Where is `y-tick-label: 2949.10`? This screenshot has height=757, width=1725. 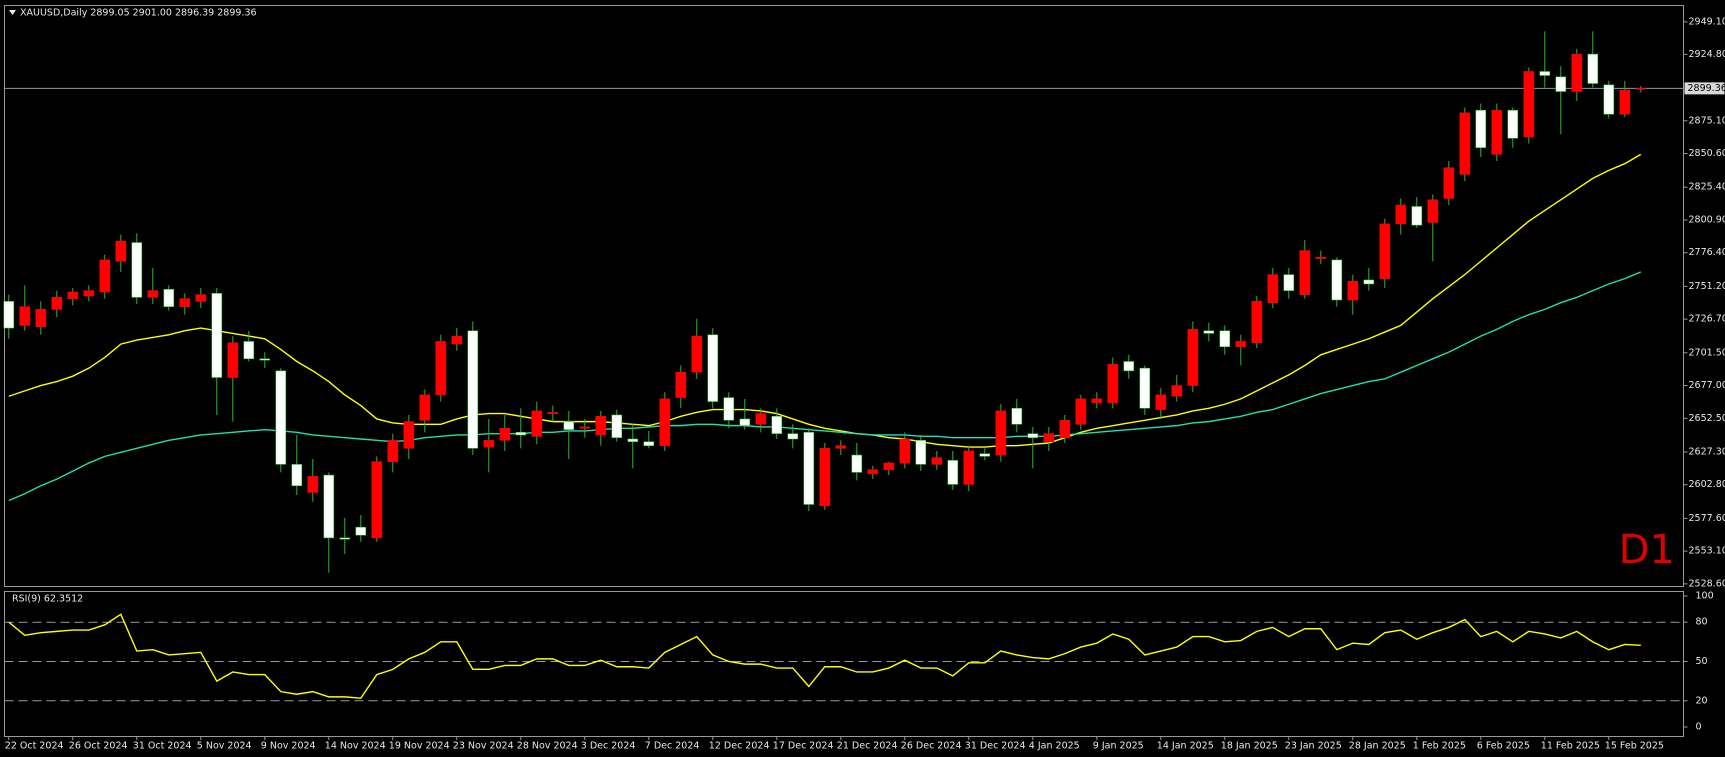
y-tick-label: 2949.10 is located at coordinates (1707, 21).